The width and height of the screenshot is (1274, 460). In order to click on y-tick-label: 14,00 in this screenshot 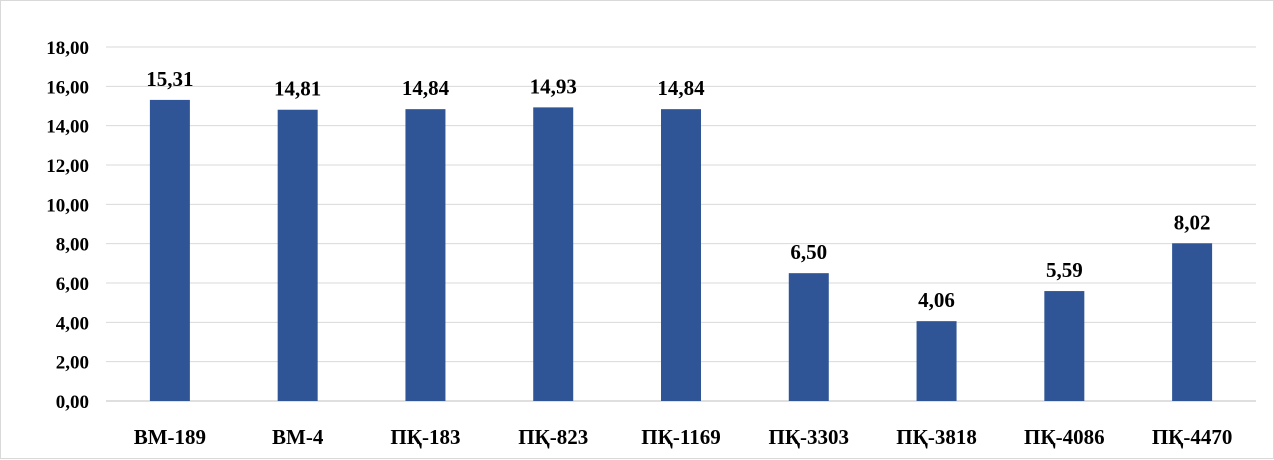, I will do `click(67, 127)`.